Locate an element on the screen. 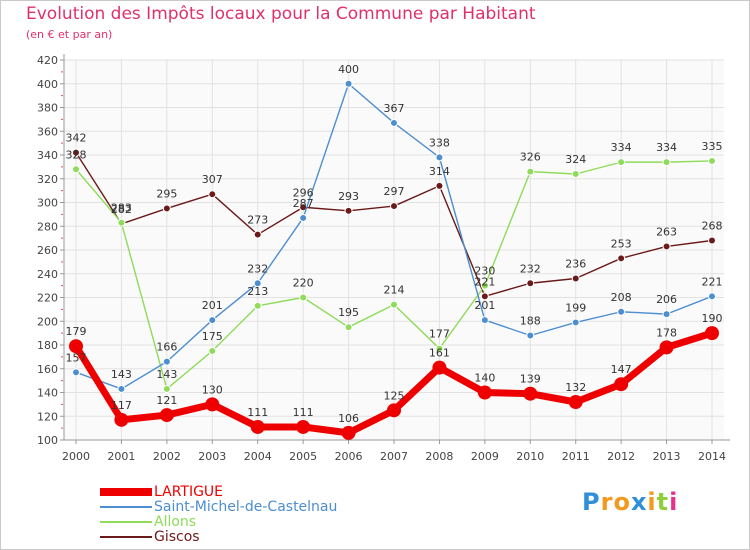 This screenshot has width=750, height=550. data-label: 157 is located at coordinates (76, 357).